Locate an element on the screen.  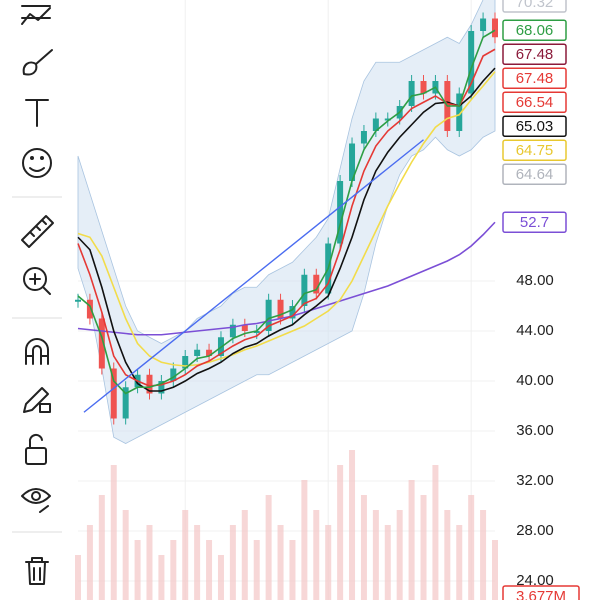
tool-magnet is located at coordinates (37, 351).